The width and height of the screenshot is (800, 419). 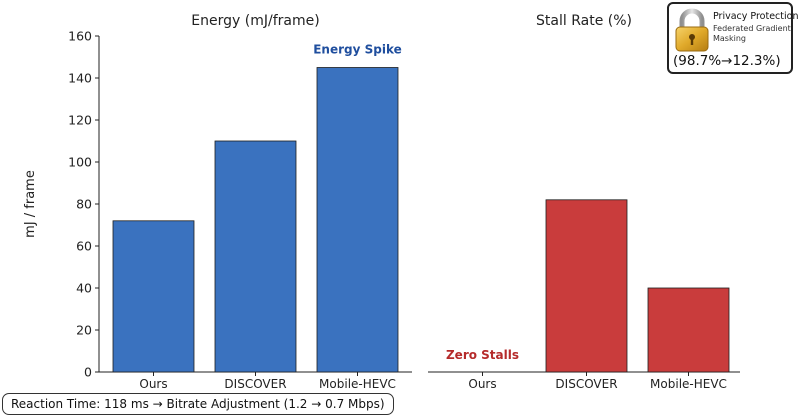 I want to click on y-tick-label: 40, so click(x=84, y=288).